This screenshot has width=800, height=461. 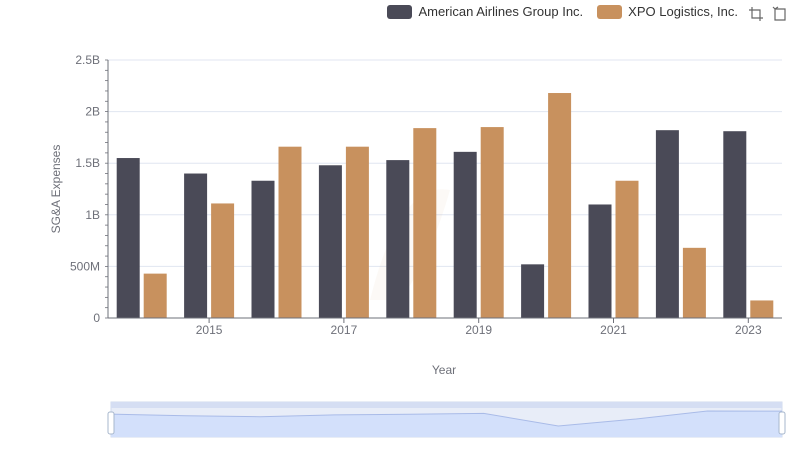 What do you see at coordinates (290, 232) in the screenshot?
I see `bar-xpo-logistics-2016` at bounding box center [290, 232].